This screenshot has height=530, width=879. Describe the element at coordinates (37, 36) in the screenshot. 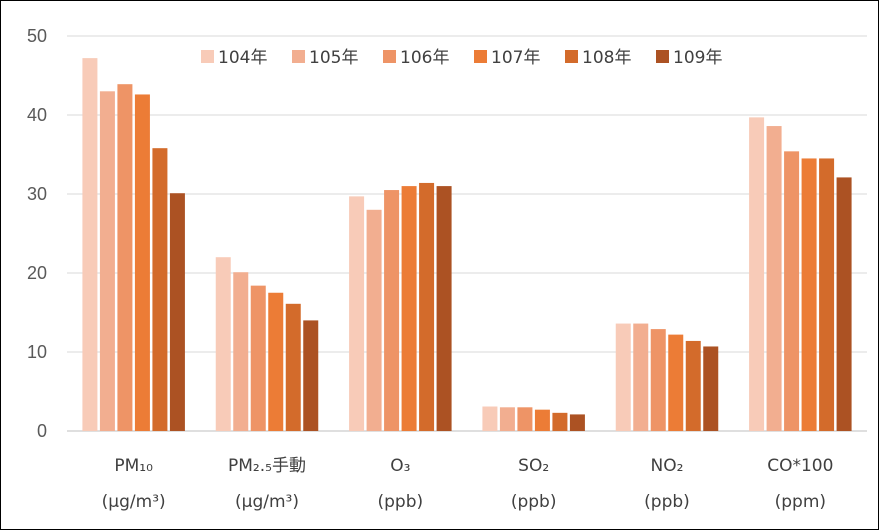

I see `y-tick-label: 50` at that location.